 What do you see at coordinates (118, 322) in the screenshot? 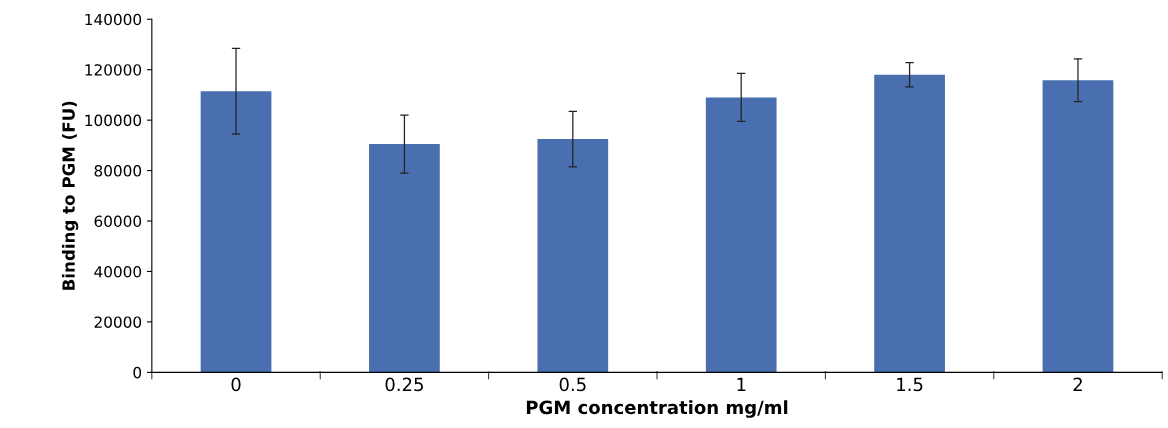
I see `y-tick-label: 20000` at bounding box center [118, 322].